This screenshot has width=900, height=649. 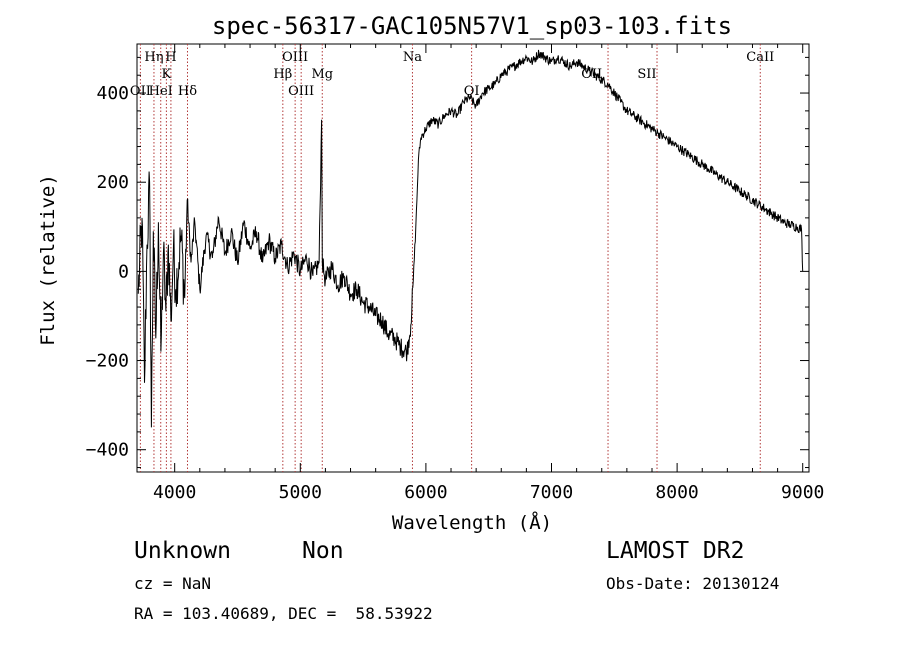 I want to click on survey-name: LAMOST DR2, so click(x=675, y=551).